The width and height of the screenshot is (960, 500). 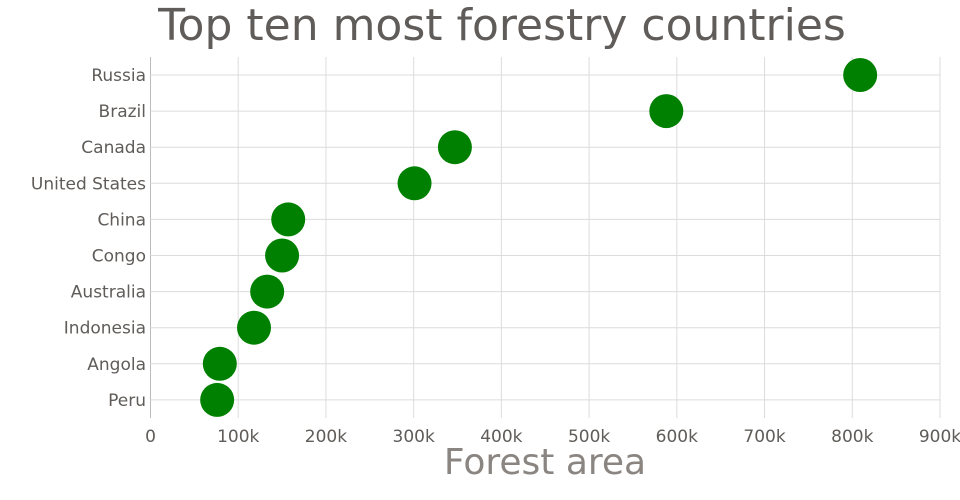 I want to click on x-axis-ticks: 0 100k 200k 300k 400k 500k 600k 700k 800k 900k, so click(x=552, y=437).